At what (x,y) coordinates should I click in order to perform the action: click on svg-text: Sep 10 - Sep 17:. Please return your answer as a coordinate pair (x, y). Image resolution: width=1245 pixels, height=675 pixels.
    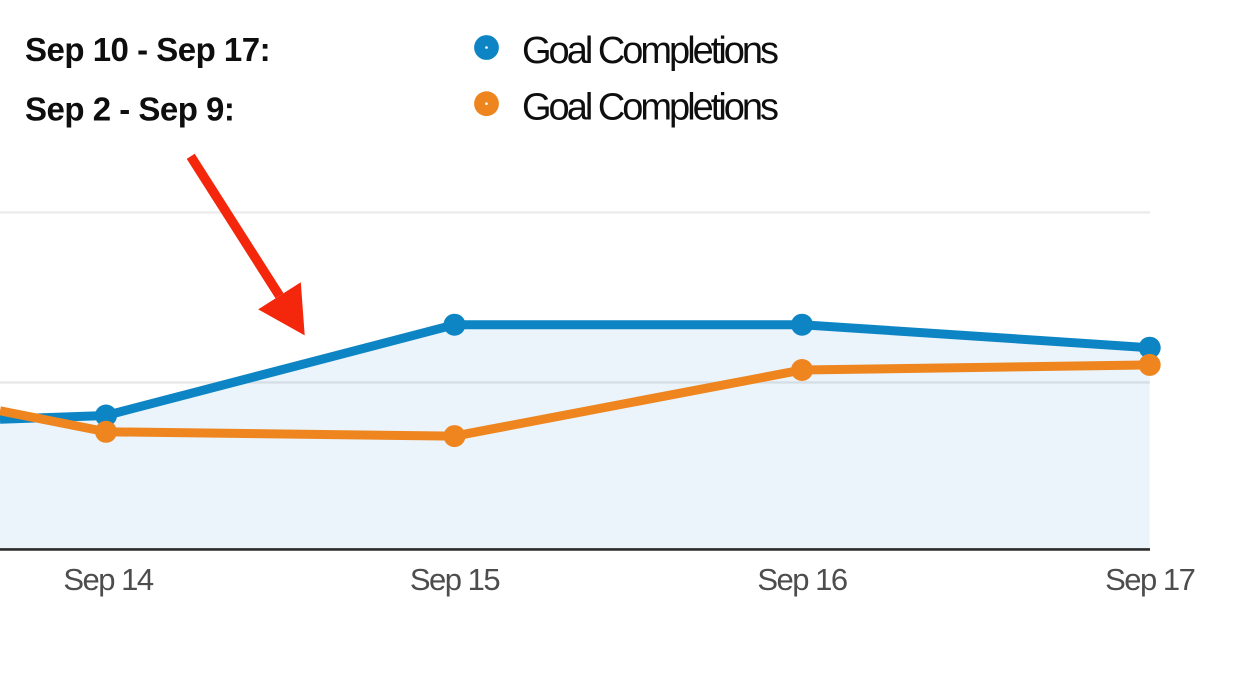
    Looking at the image, I should click on (147, 49).